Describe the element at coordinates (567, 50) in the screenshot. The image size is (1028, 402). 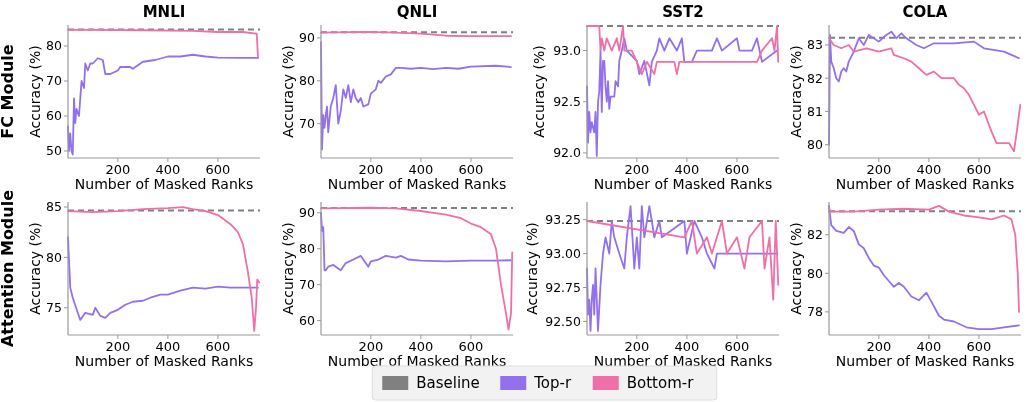
I see `y-tick-label: 93.0` at that location.